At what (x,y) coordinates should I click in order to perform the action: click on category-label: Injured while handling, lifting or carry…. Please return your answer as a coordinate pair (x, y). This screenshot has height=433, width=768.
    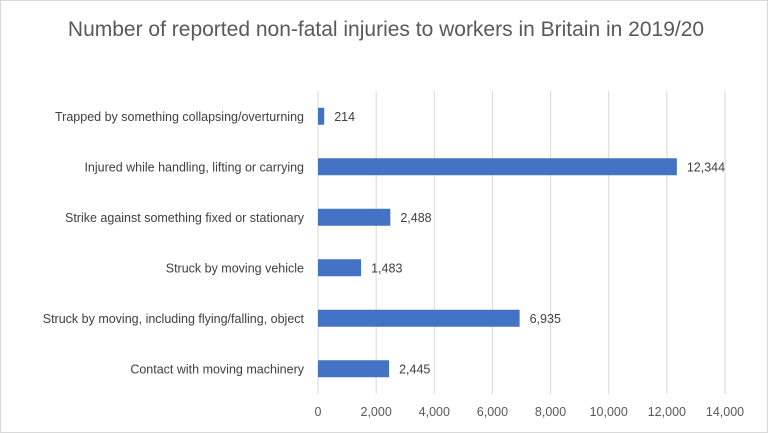
    Looking at the image, I should click on (194, 167).